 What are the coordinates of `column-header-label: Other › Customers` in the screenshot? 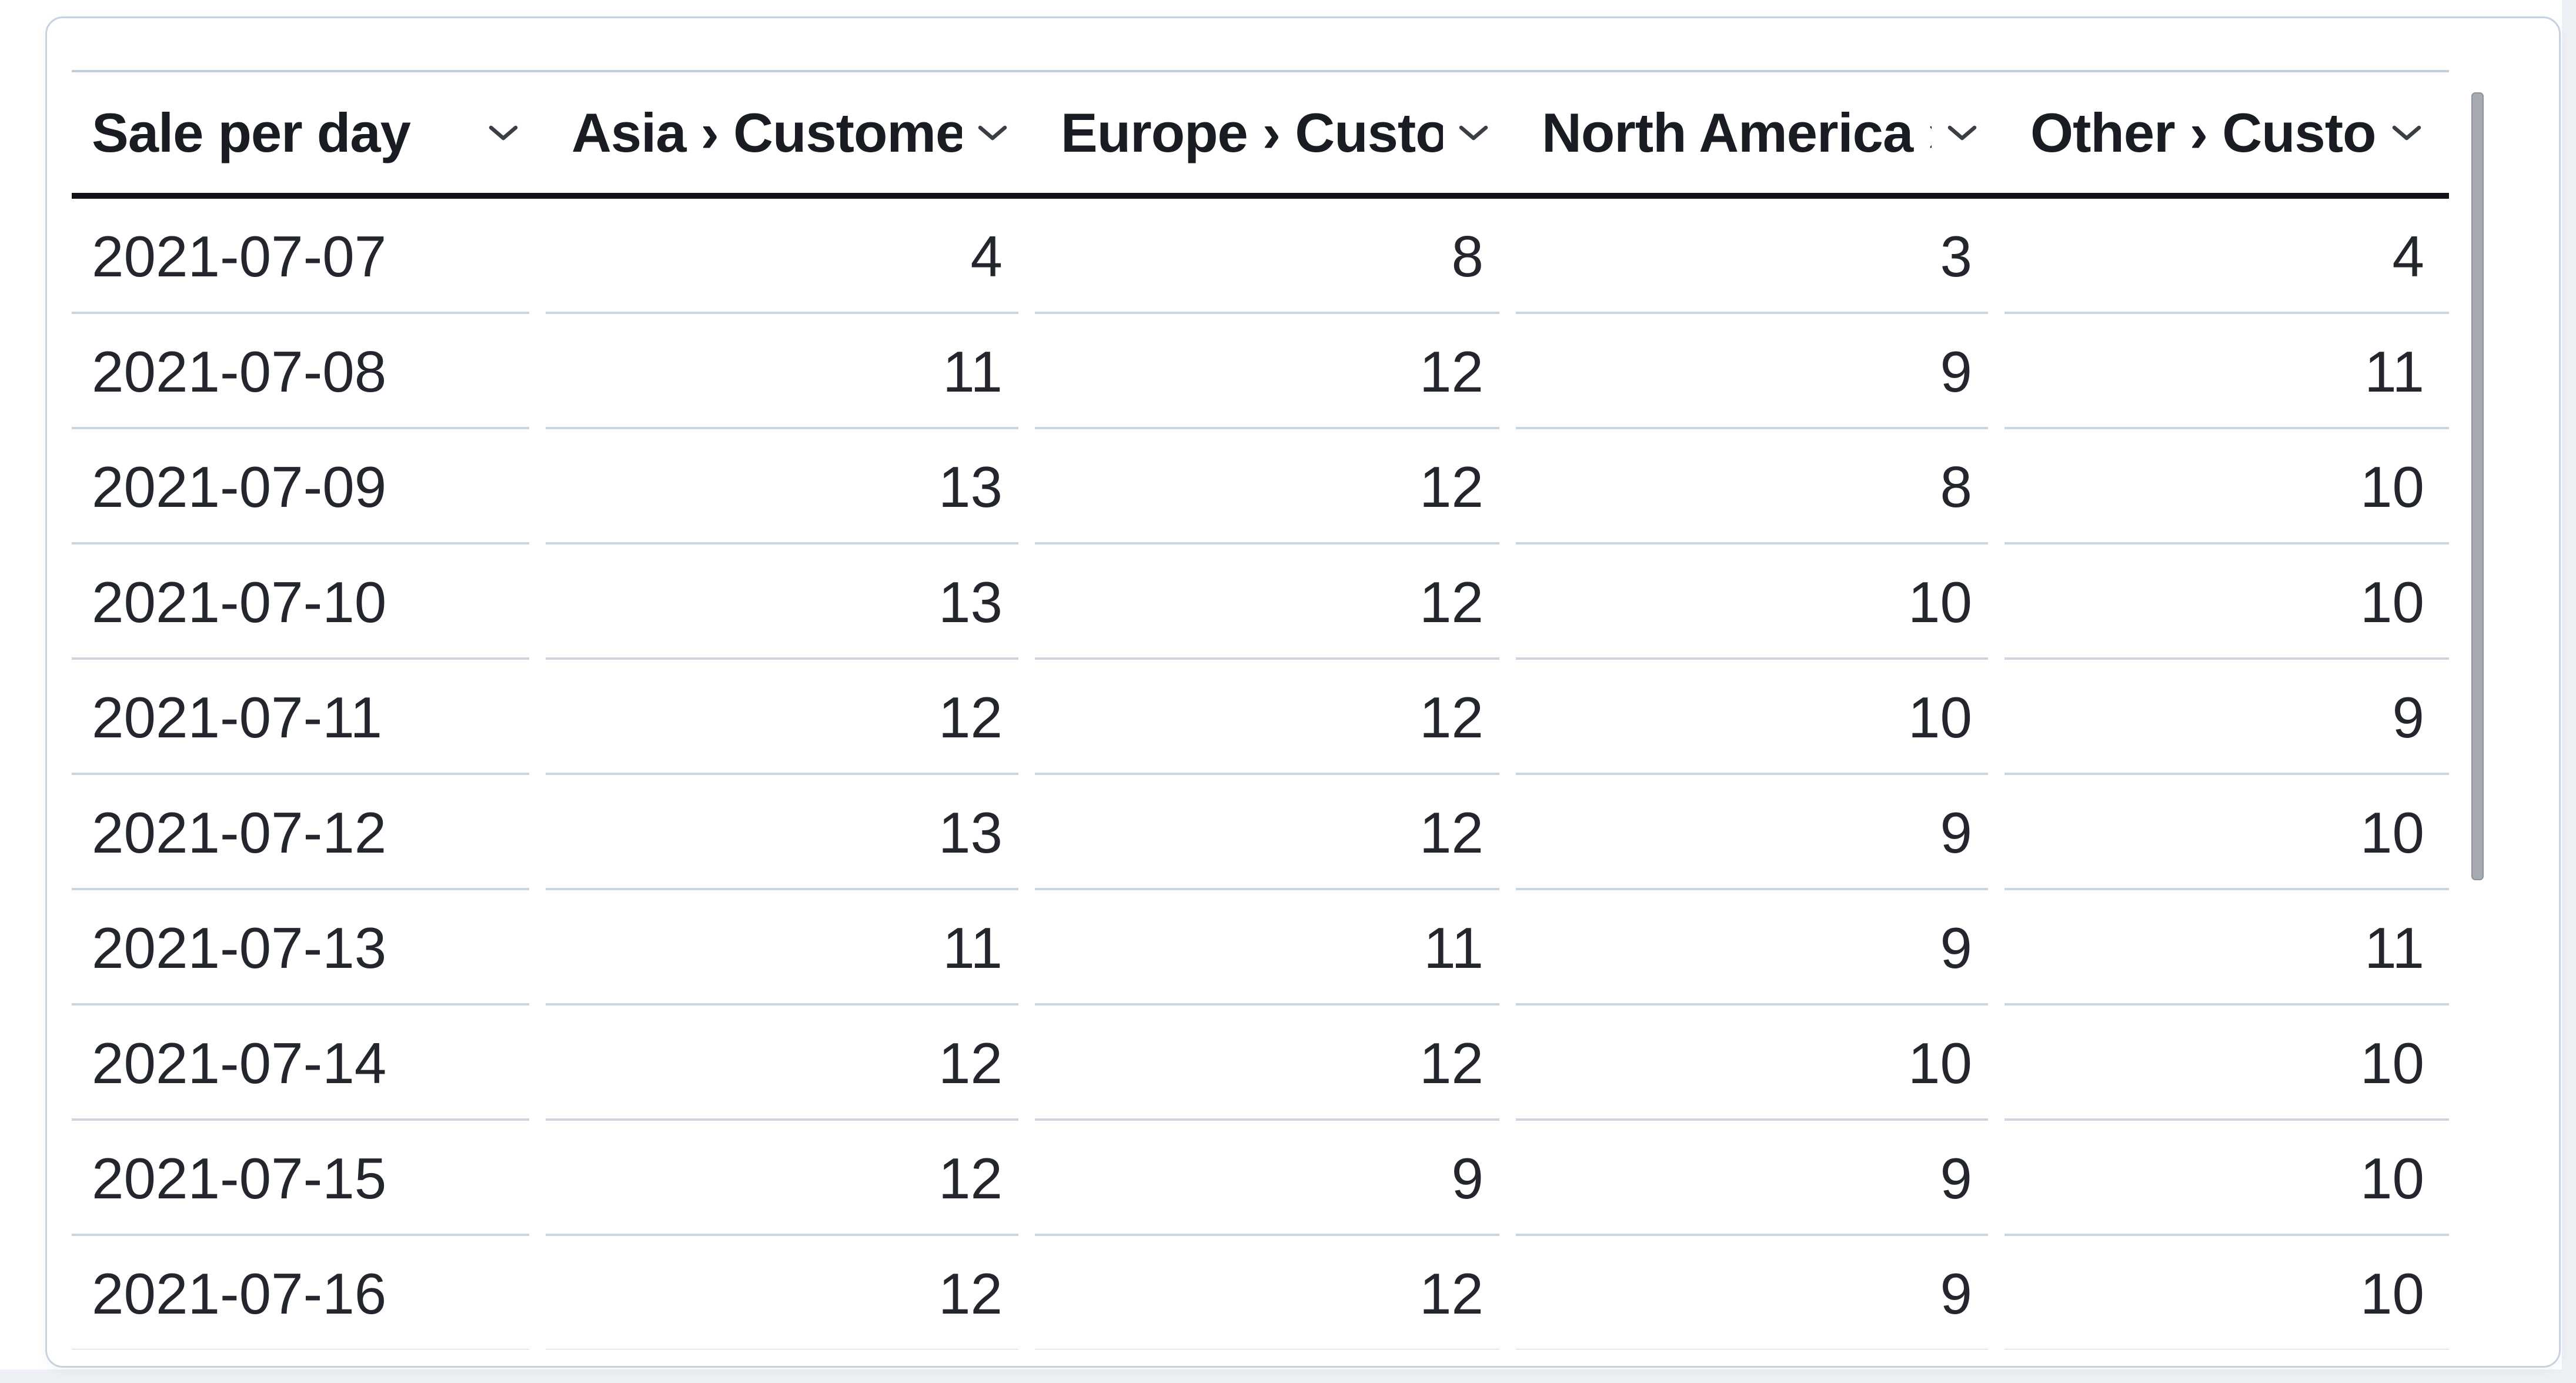 It's located at (2203, 132).